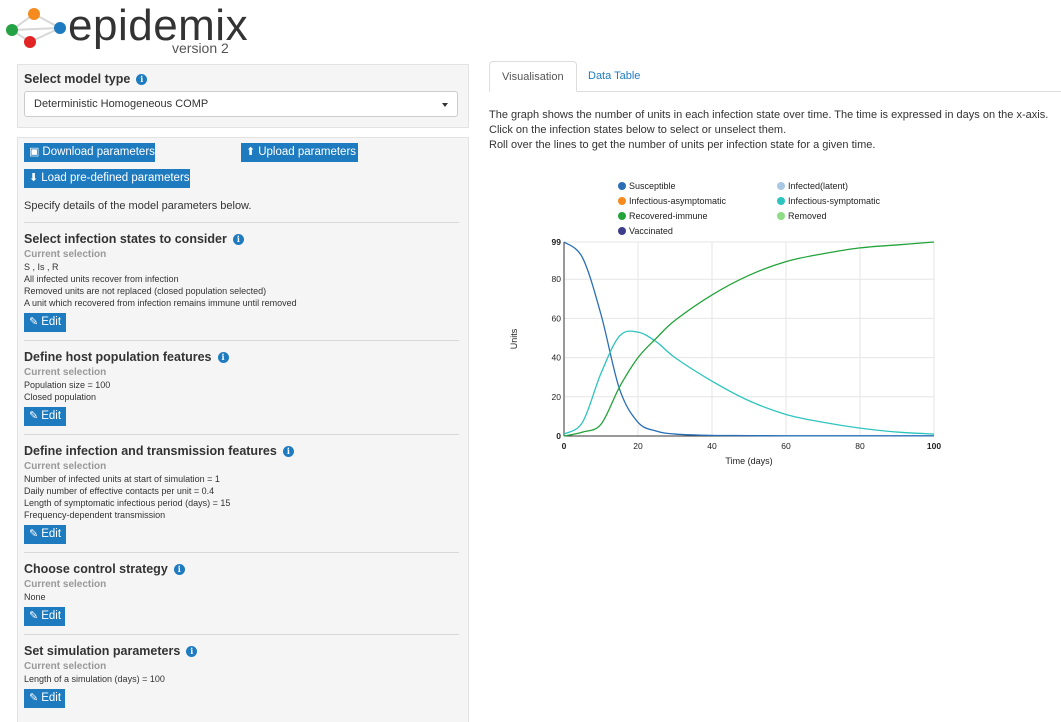 This screenshot has width=1061, height=722. Describe the element at coordinates (638, 446) in the screenshot. I see `x-tick-label: 20` at that location.